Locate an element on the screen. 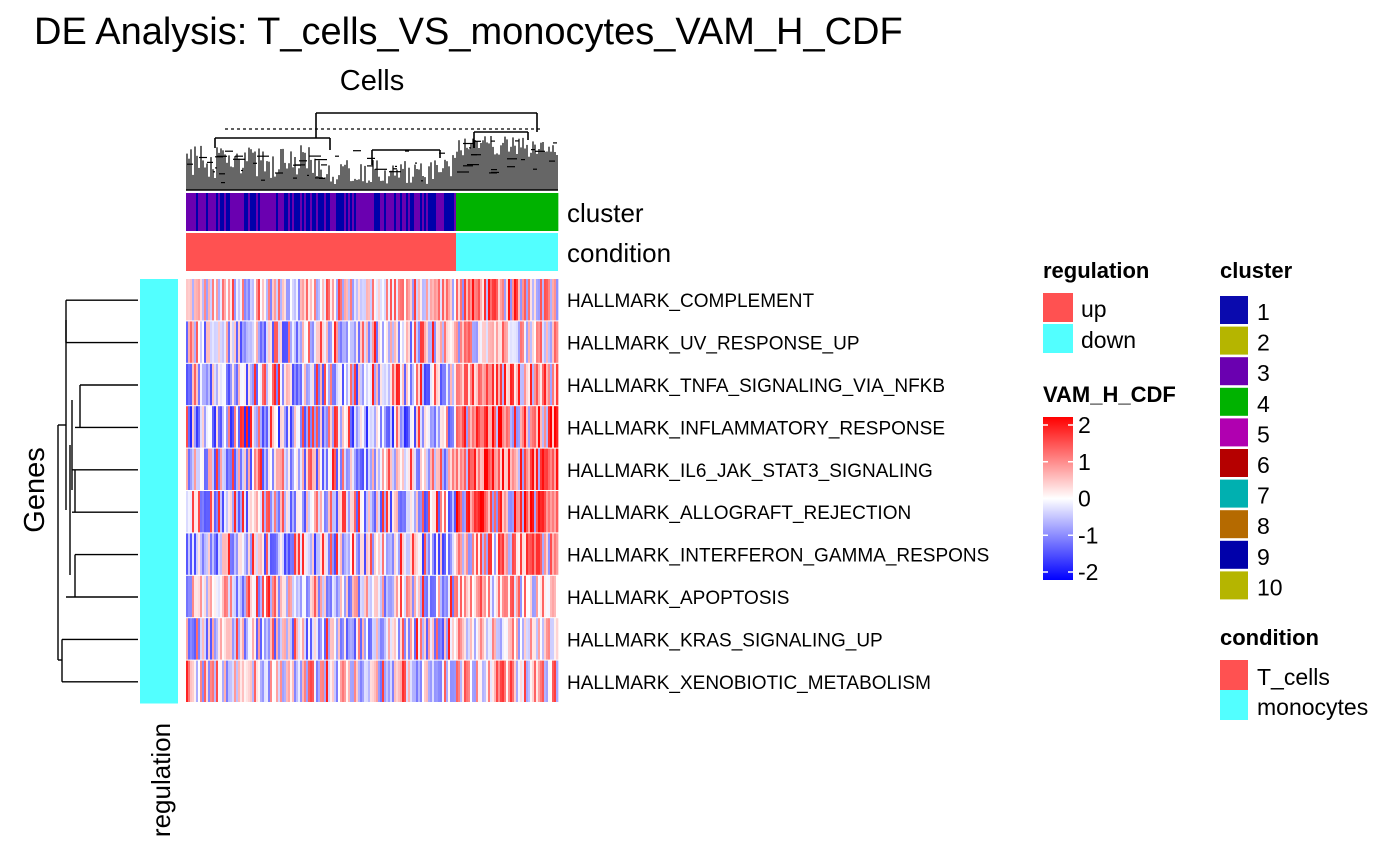 The width and height of the screenshot is (1400, 865). legend-label: 3 is located at coordinates (1263, 373).